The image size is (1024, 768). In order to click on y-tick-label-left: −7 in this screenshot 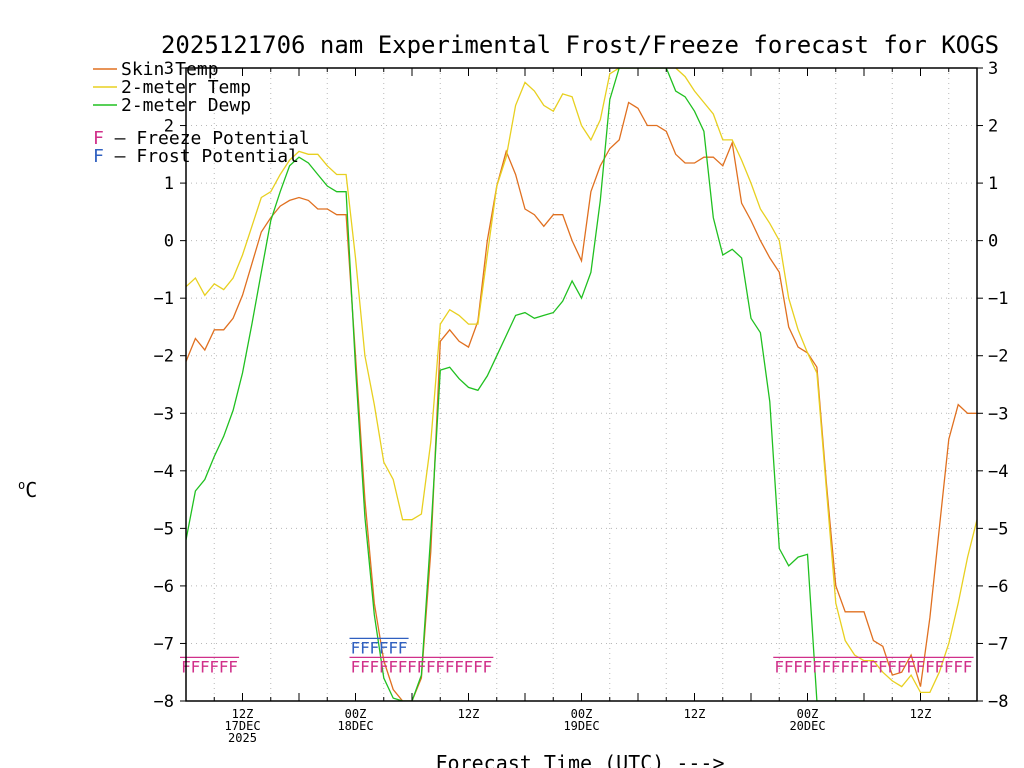, I will do `click(164, 644)`.